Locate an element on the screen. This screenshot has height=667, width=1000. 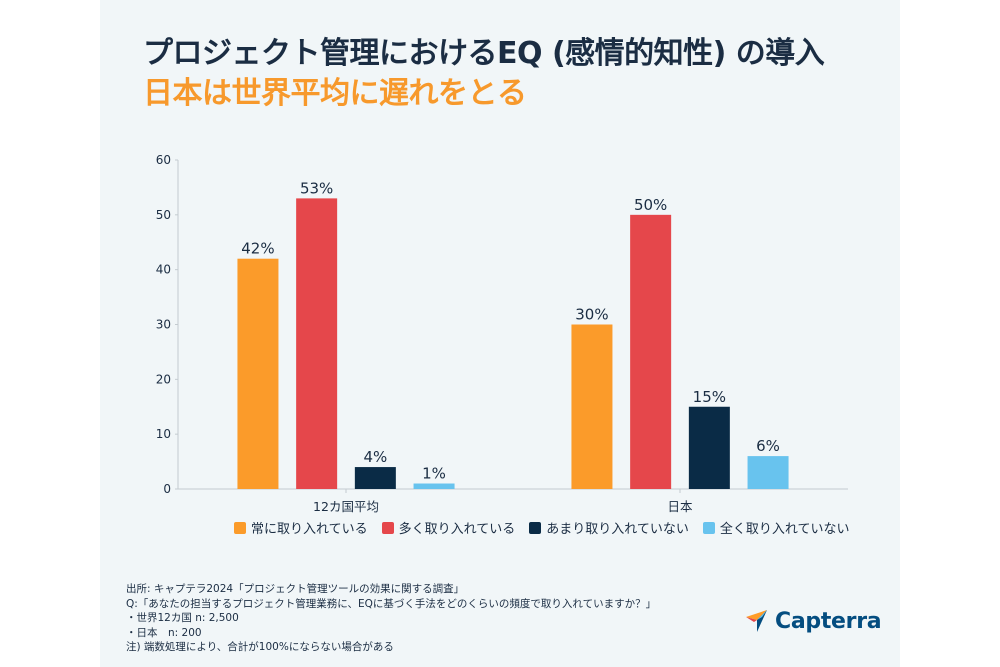
legend-item: 多く取り入れている is located at coordinates (448, 527).